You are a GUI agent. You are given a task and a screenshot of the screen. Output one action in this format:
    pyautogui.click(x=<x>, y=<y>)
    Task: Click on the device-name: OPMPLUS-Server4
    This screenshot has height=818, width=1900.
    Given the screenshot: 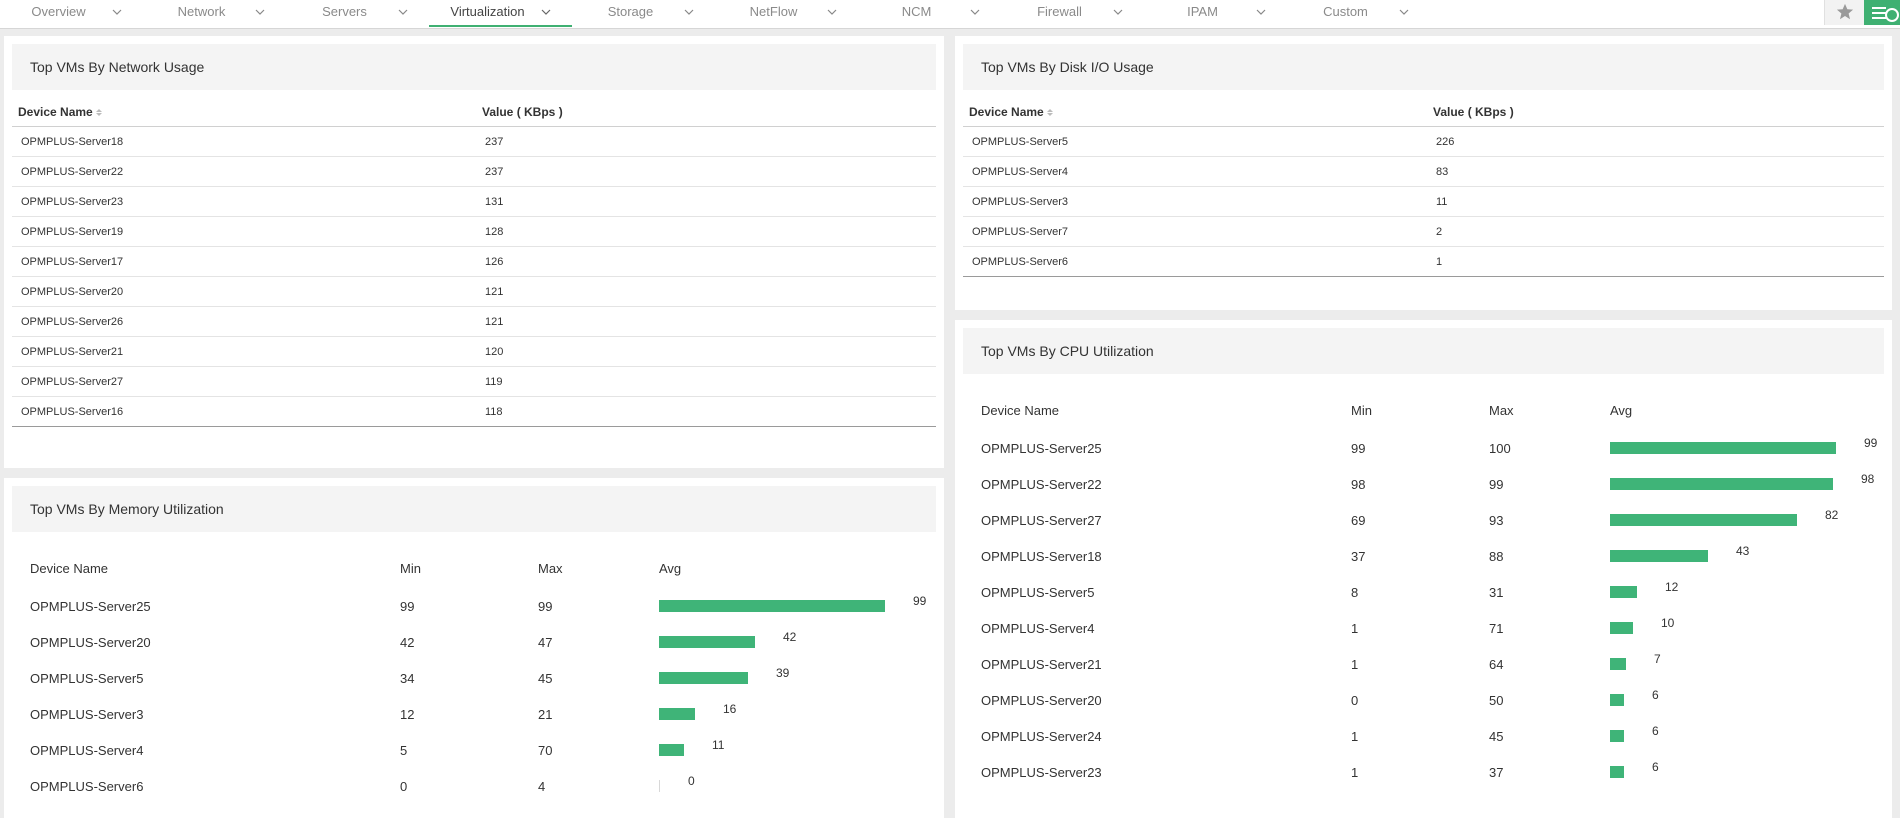 What is the action you would take?
    pyautogui.click(x=87, y=750)
    